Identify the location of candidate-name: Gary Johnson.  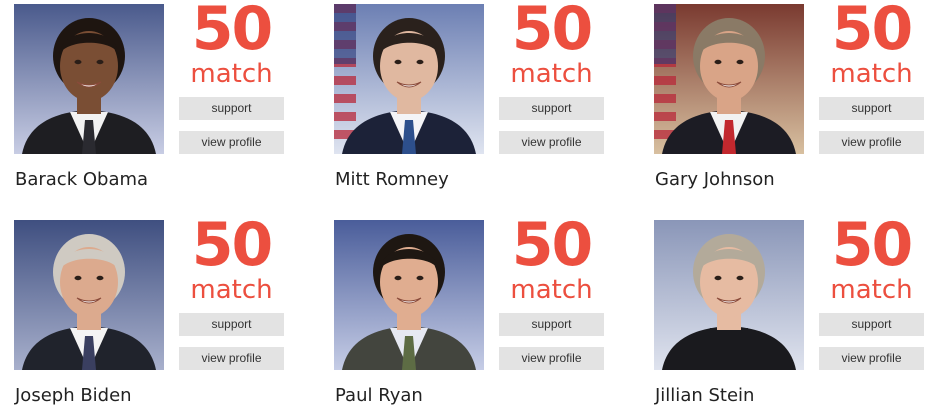
(715, 179).